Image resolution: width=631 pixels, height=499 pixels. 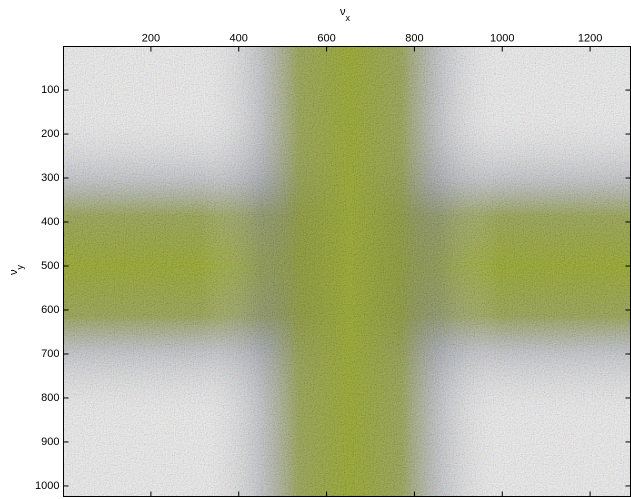 I want to click on y-axis-symbol: ν, so click(x=14, y=272).